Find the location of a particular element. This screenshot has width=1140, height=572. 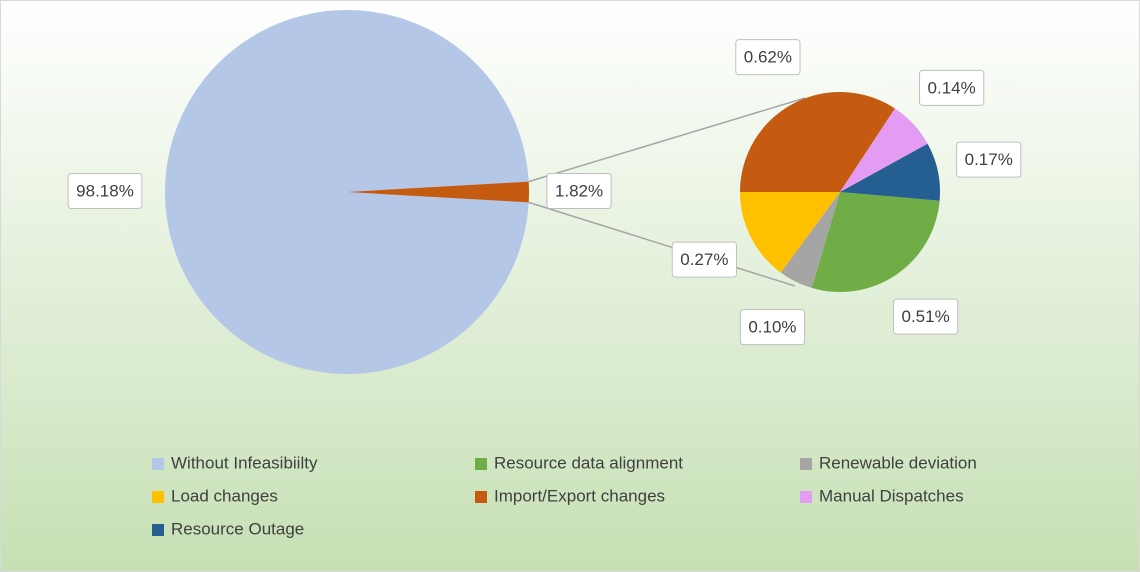

legend-label: Manual Dispatches is located at coordinates (891, 495).